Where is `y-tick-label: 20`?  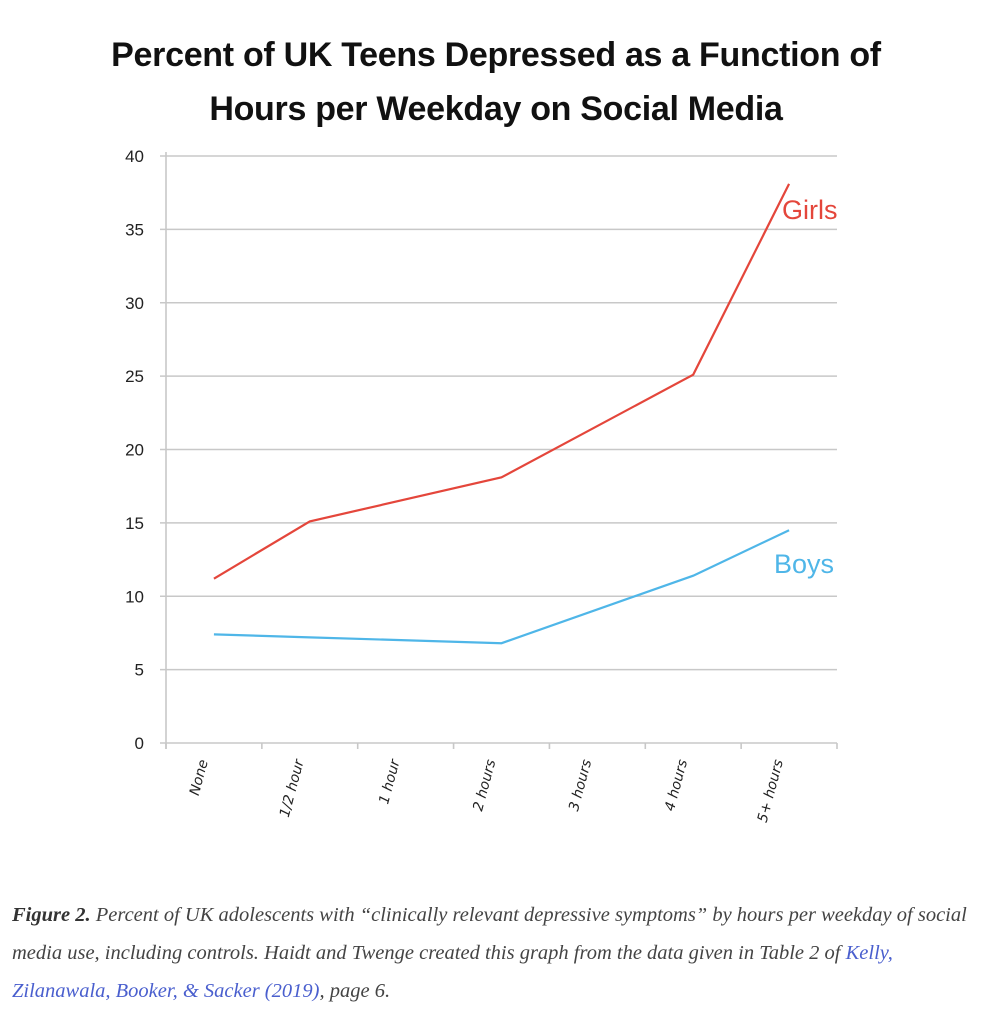 y-tick-label: 20 is located at coordinates (134, 450).